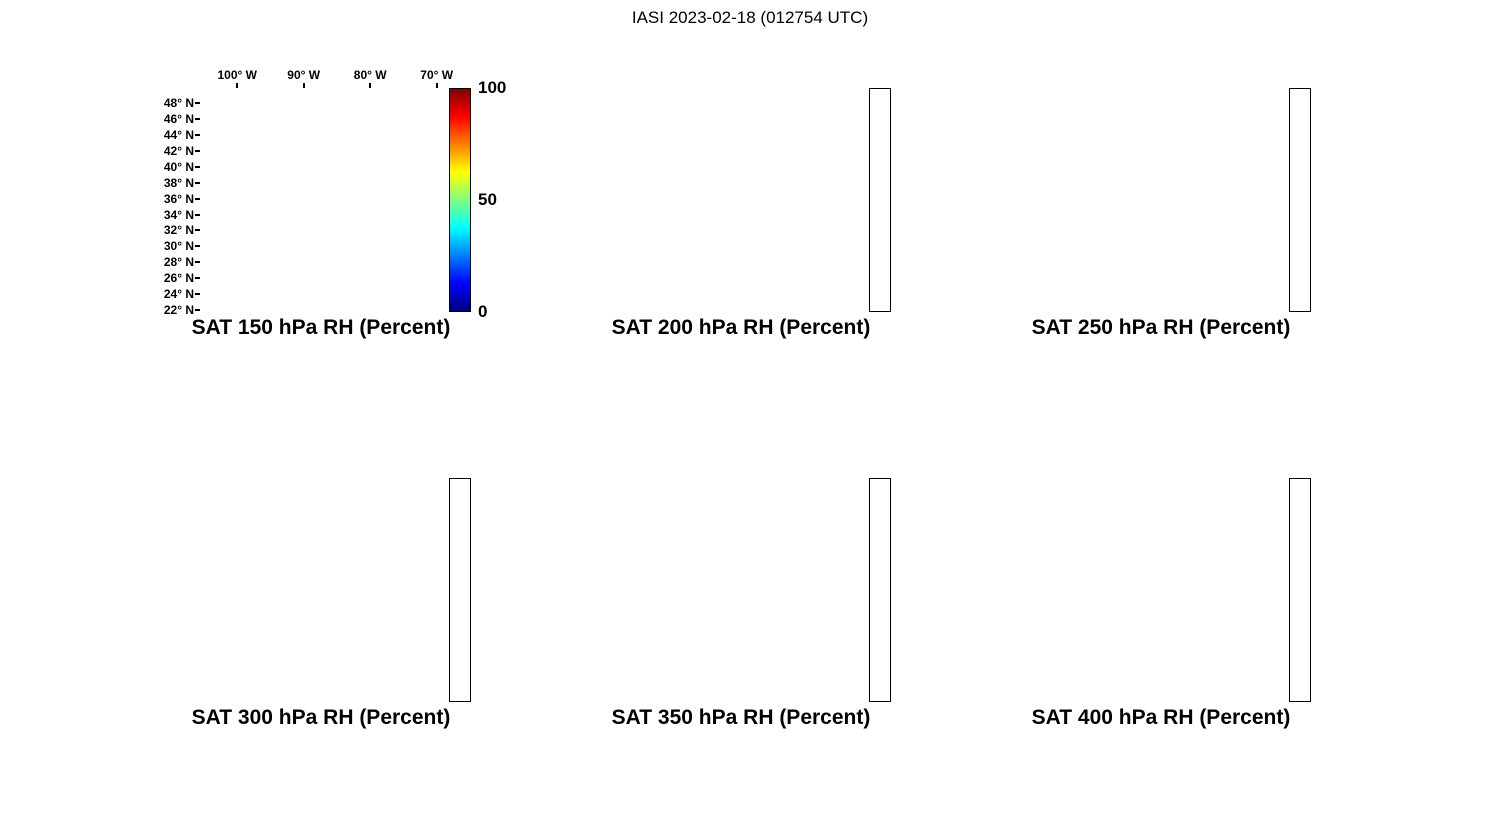 This screenshot has width=1500, height=825. What do you see at coordinates (178, 294) in the screenshot?
I see `lat-tick-label: 24° N` at bounding box center [178, 294].